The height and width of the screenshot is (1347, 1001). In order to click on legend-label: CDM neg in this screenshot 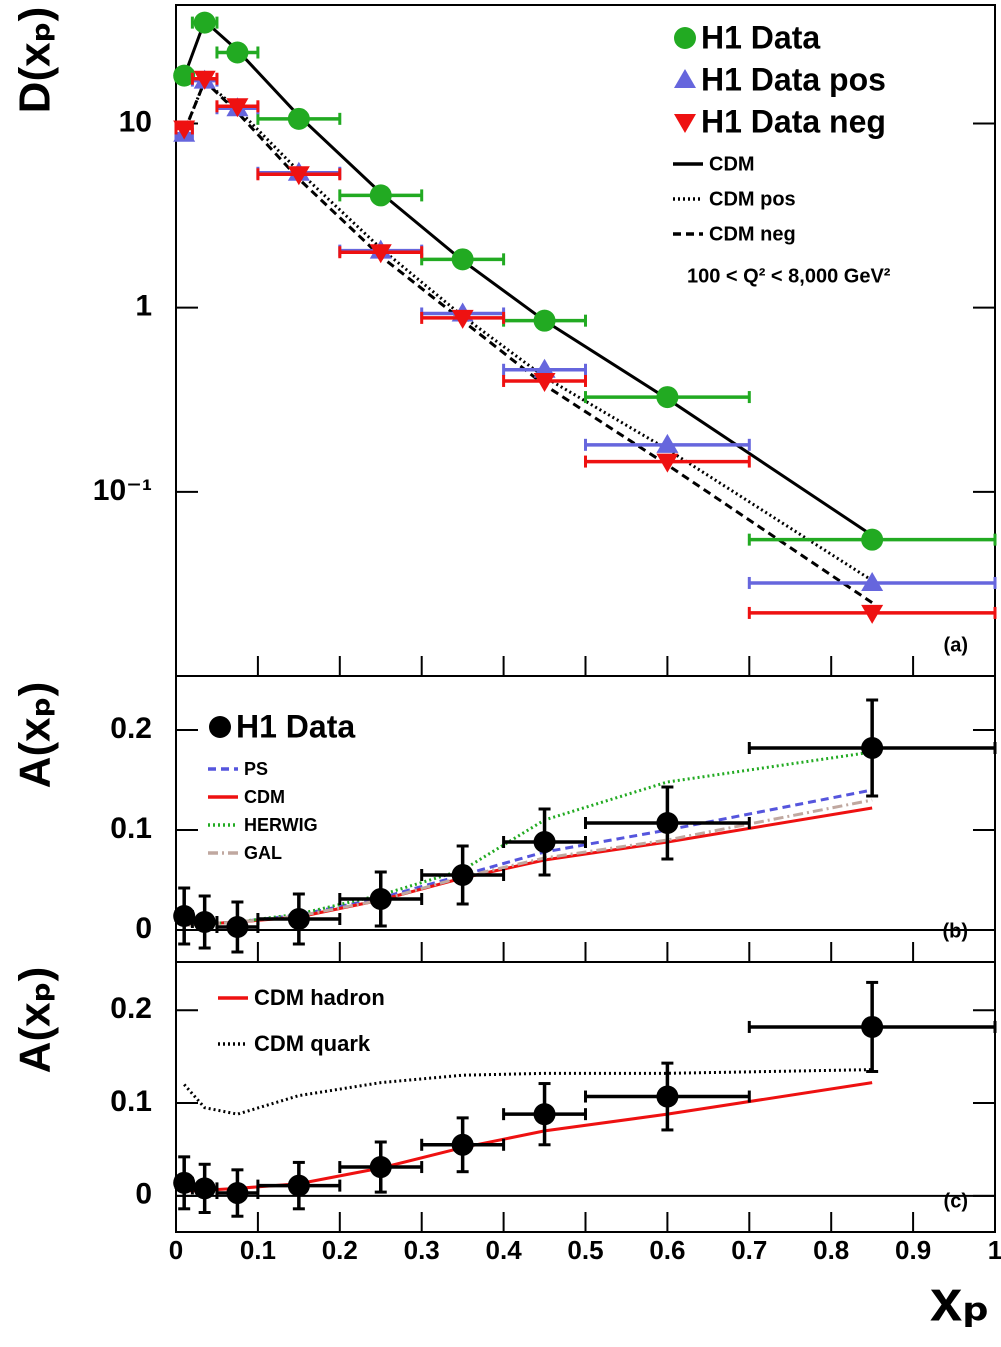, I will do `click(752, 234)`.